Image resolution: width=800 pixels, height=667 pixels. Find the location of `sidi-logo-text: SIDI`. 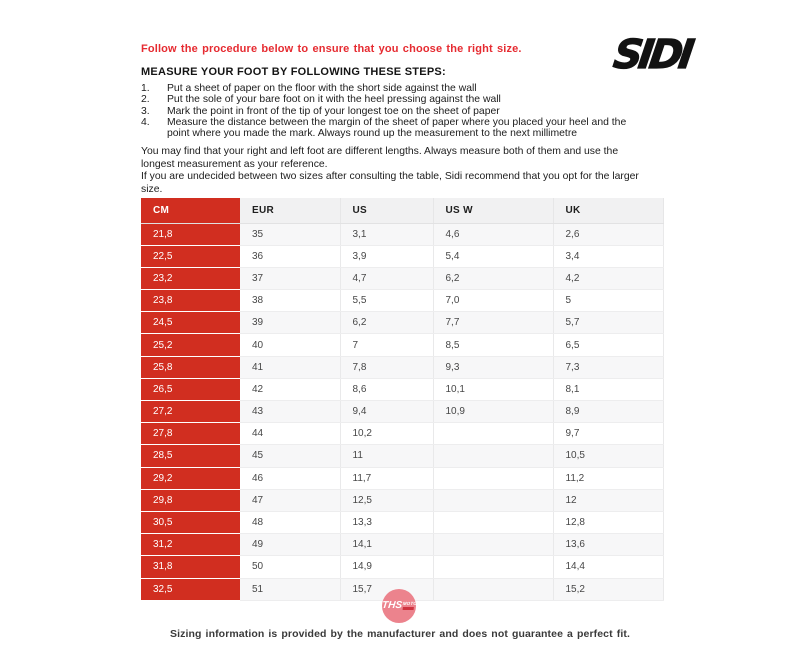

sidi-logo-text: SIDI is located at coordinates (652, 54).